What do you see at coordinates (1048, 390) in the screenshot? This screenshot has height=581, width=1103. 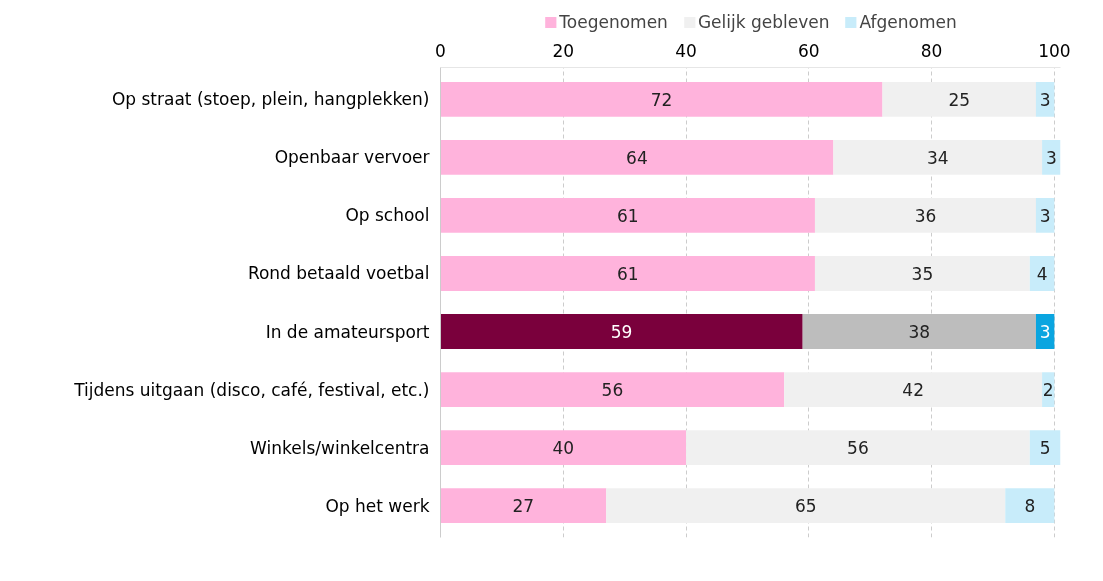 I see `data-label: 2` at bounding box center [1048, 390].